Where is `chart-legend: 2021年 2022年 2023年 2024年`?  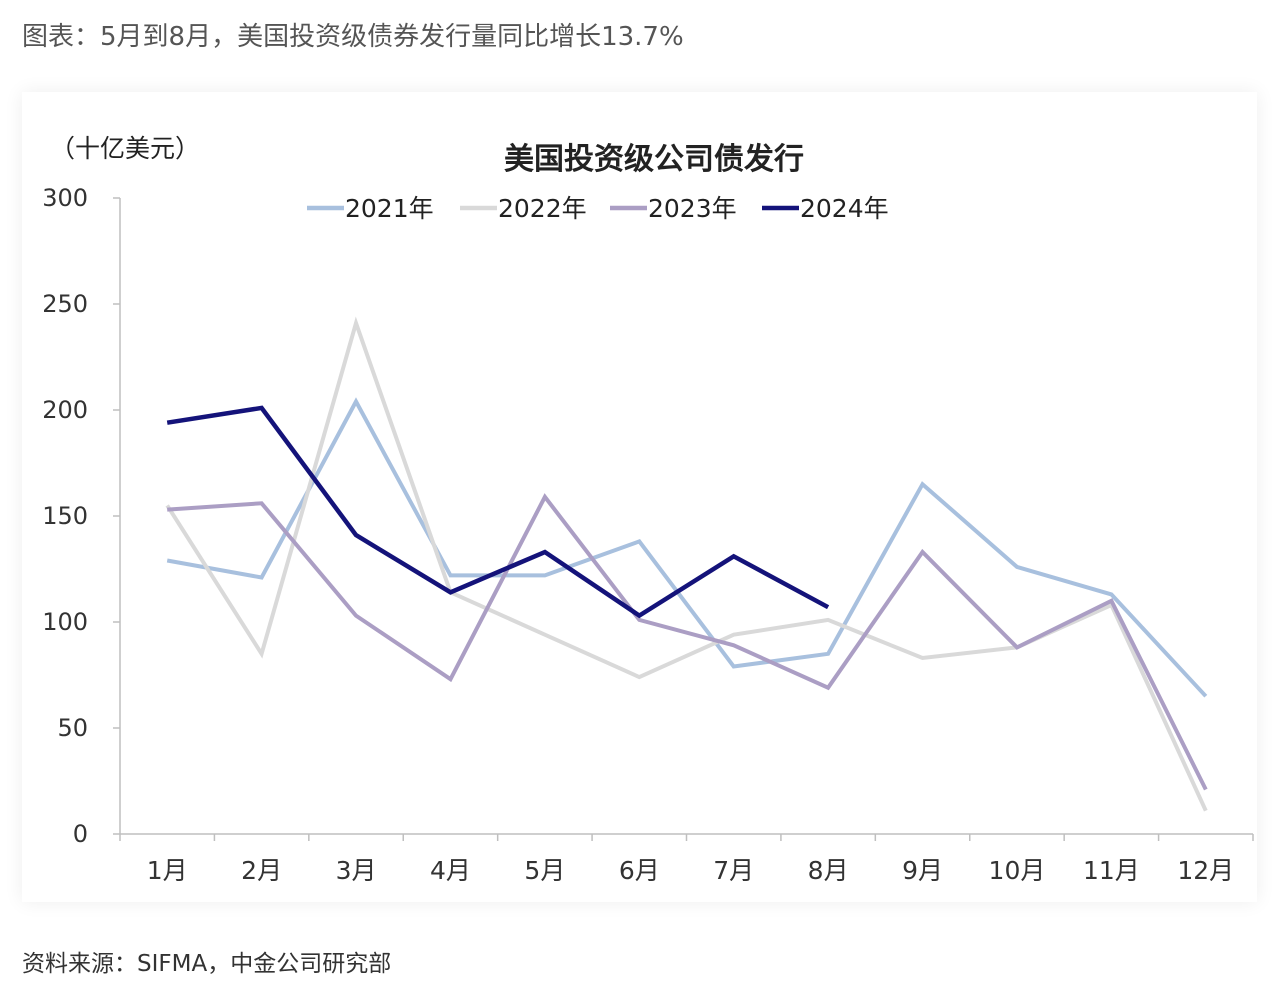 chart-legend: 2021年 2022年 2023年 2024年 is located at coordinates (598, 208).